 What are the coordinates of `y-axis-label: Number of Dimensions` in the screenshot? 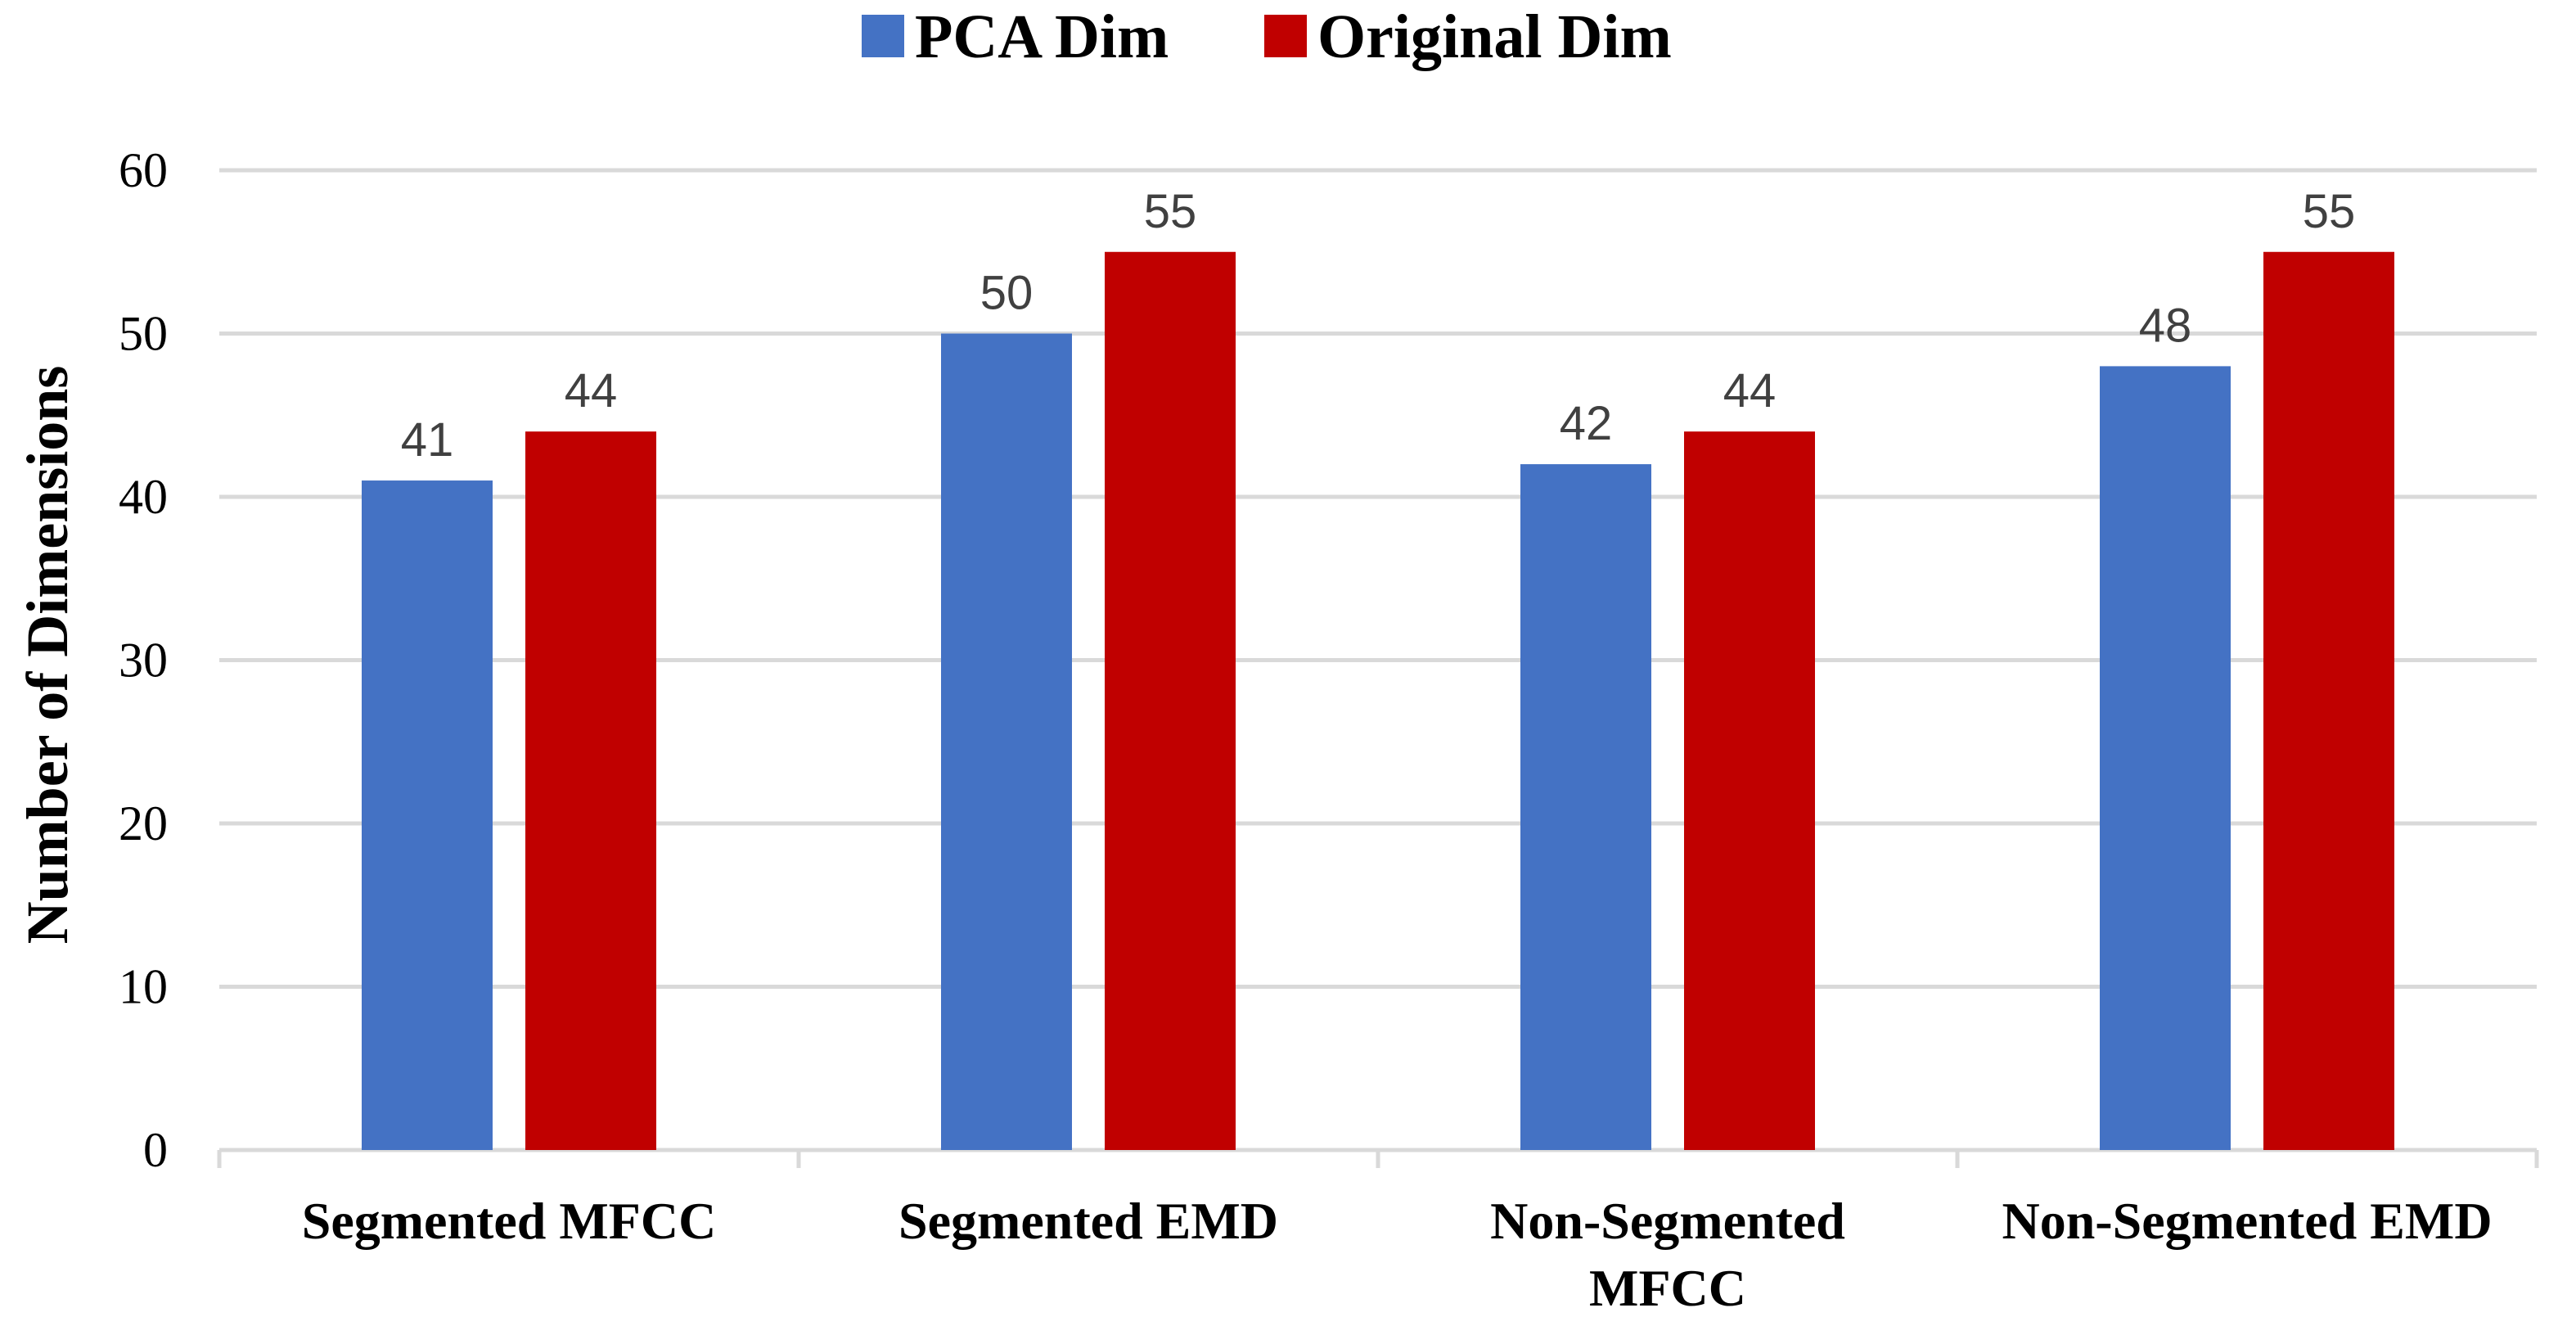 It's located at (47, 655).